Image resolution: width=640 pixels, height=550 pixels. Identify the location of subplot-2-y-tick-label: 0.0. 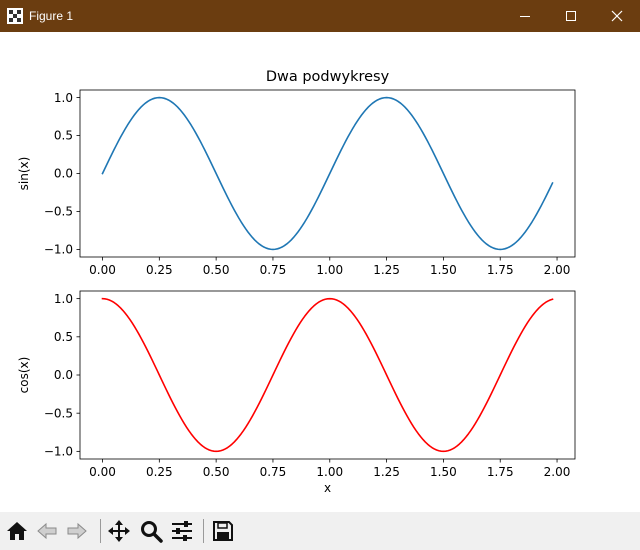
(63, 375).